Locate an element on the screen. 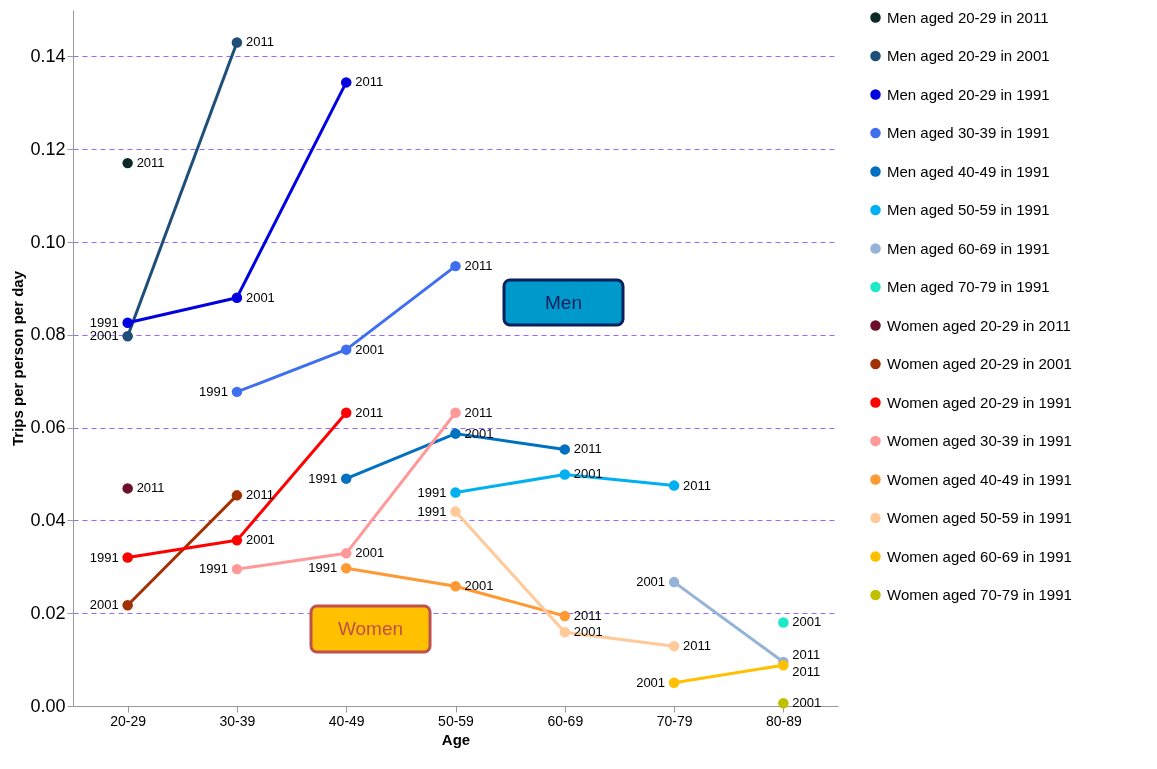 The width and height of the screenshot is (1157, 769). y-tick-label: 0.02 is located at coordinates (48, 612).